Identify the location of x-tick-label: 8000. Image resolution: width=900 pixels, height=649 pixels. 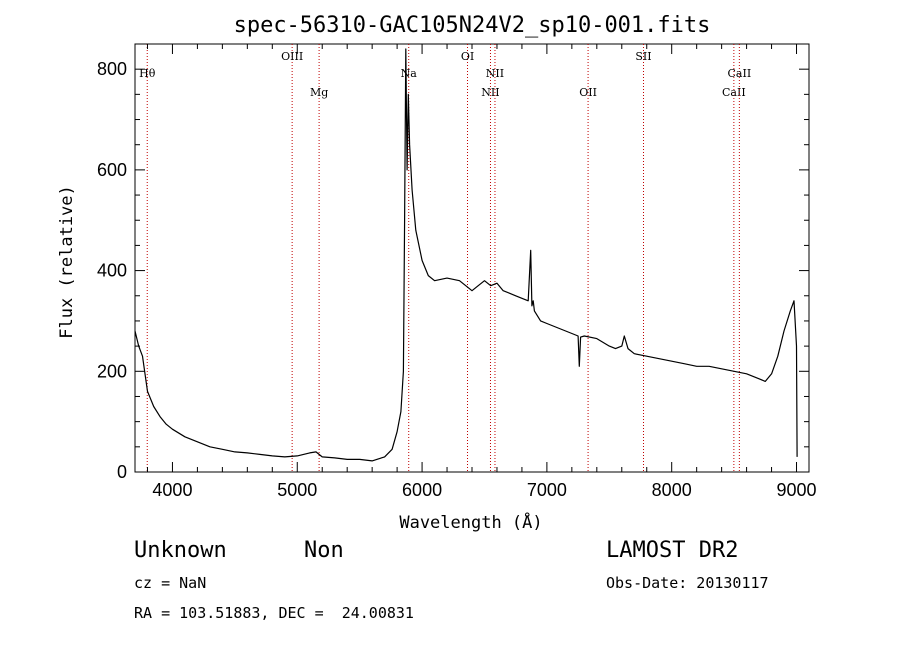
(672, 490).